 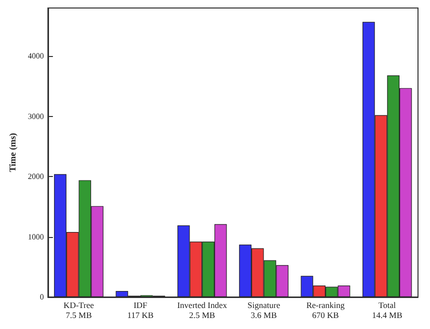 I want to click on x-tick-label: Signature 3.6 MB, so click(x=264, y=310).